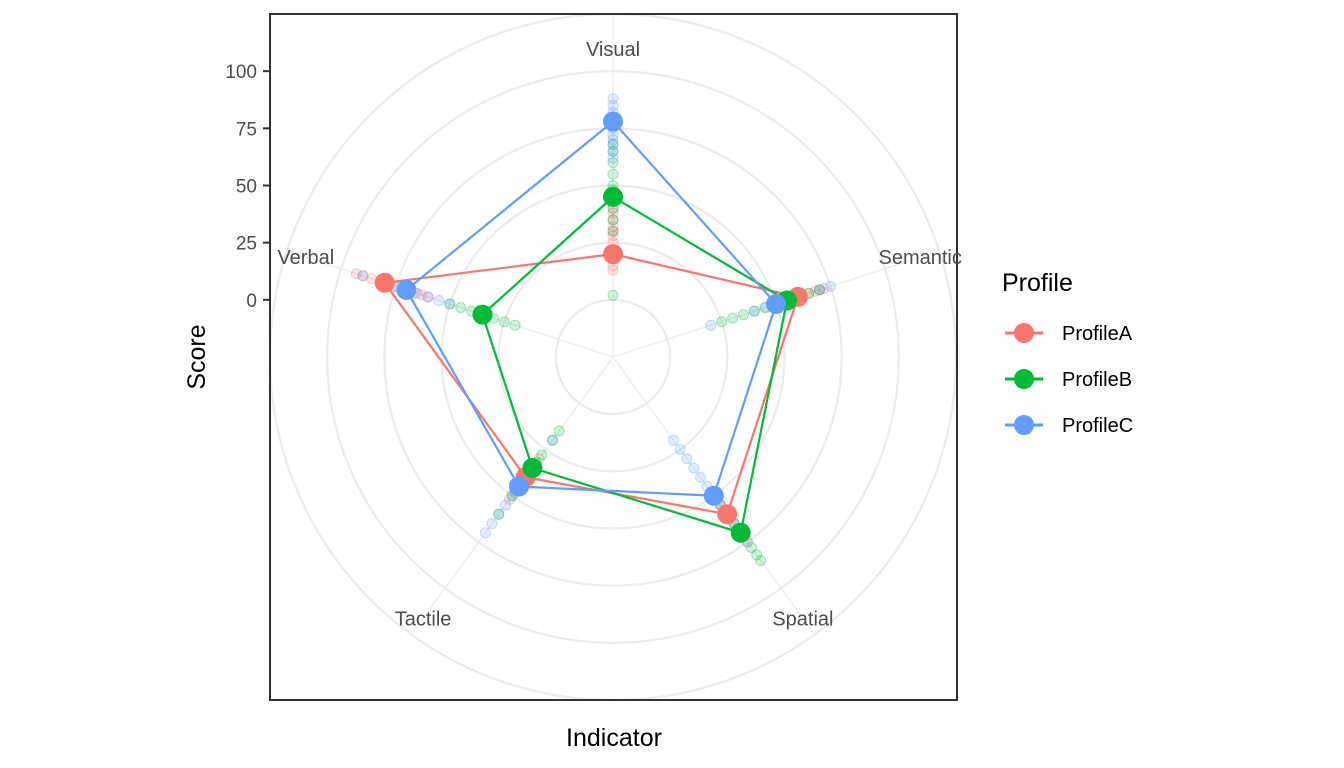  What do you see at coordinates (197, 356) in the screenshot?
I see `y-axis-title: Score` at bounding box center [197, 356].